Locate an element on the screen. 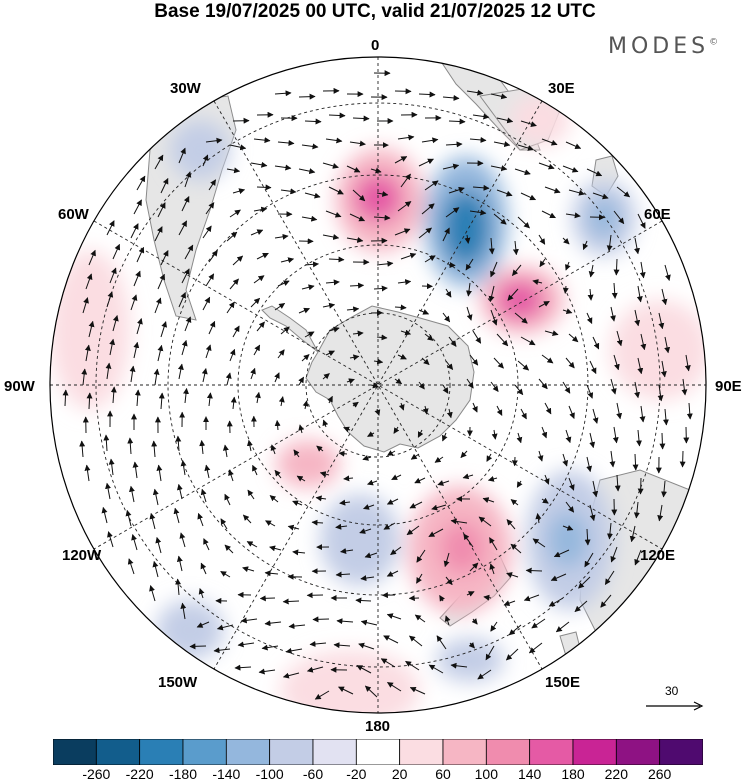 This screenshot has height=783, width=750. right-arrow-icon is located at coordinates (675, 706).